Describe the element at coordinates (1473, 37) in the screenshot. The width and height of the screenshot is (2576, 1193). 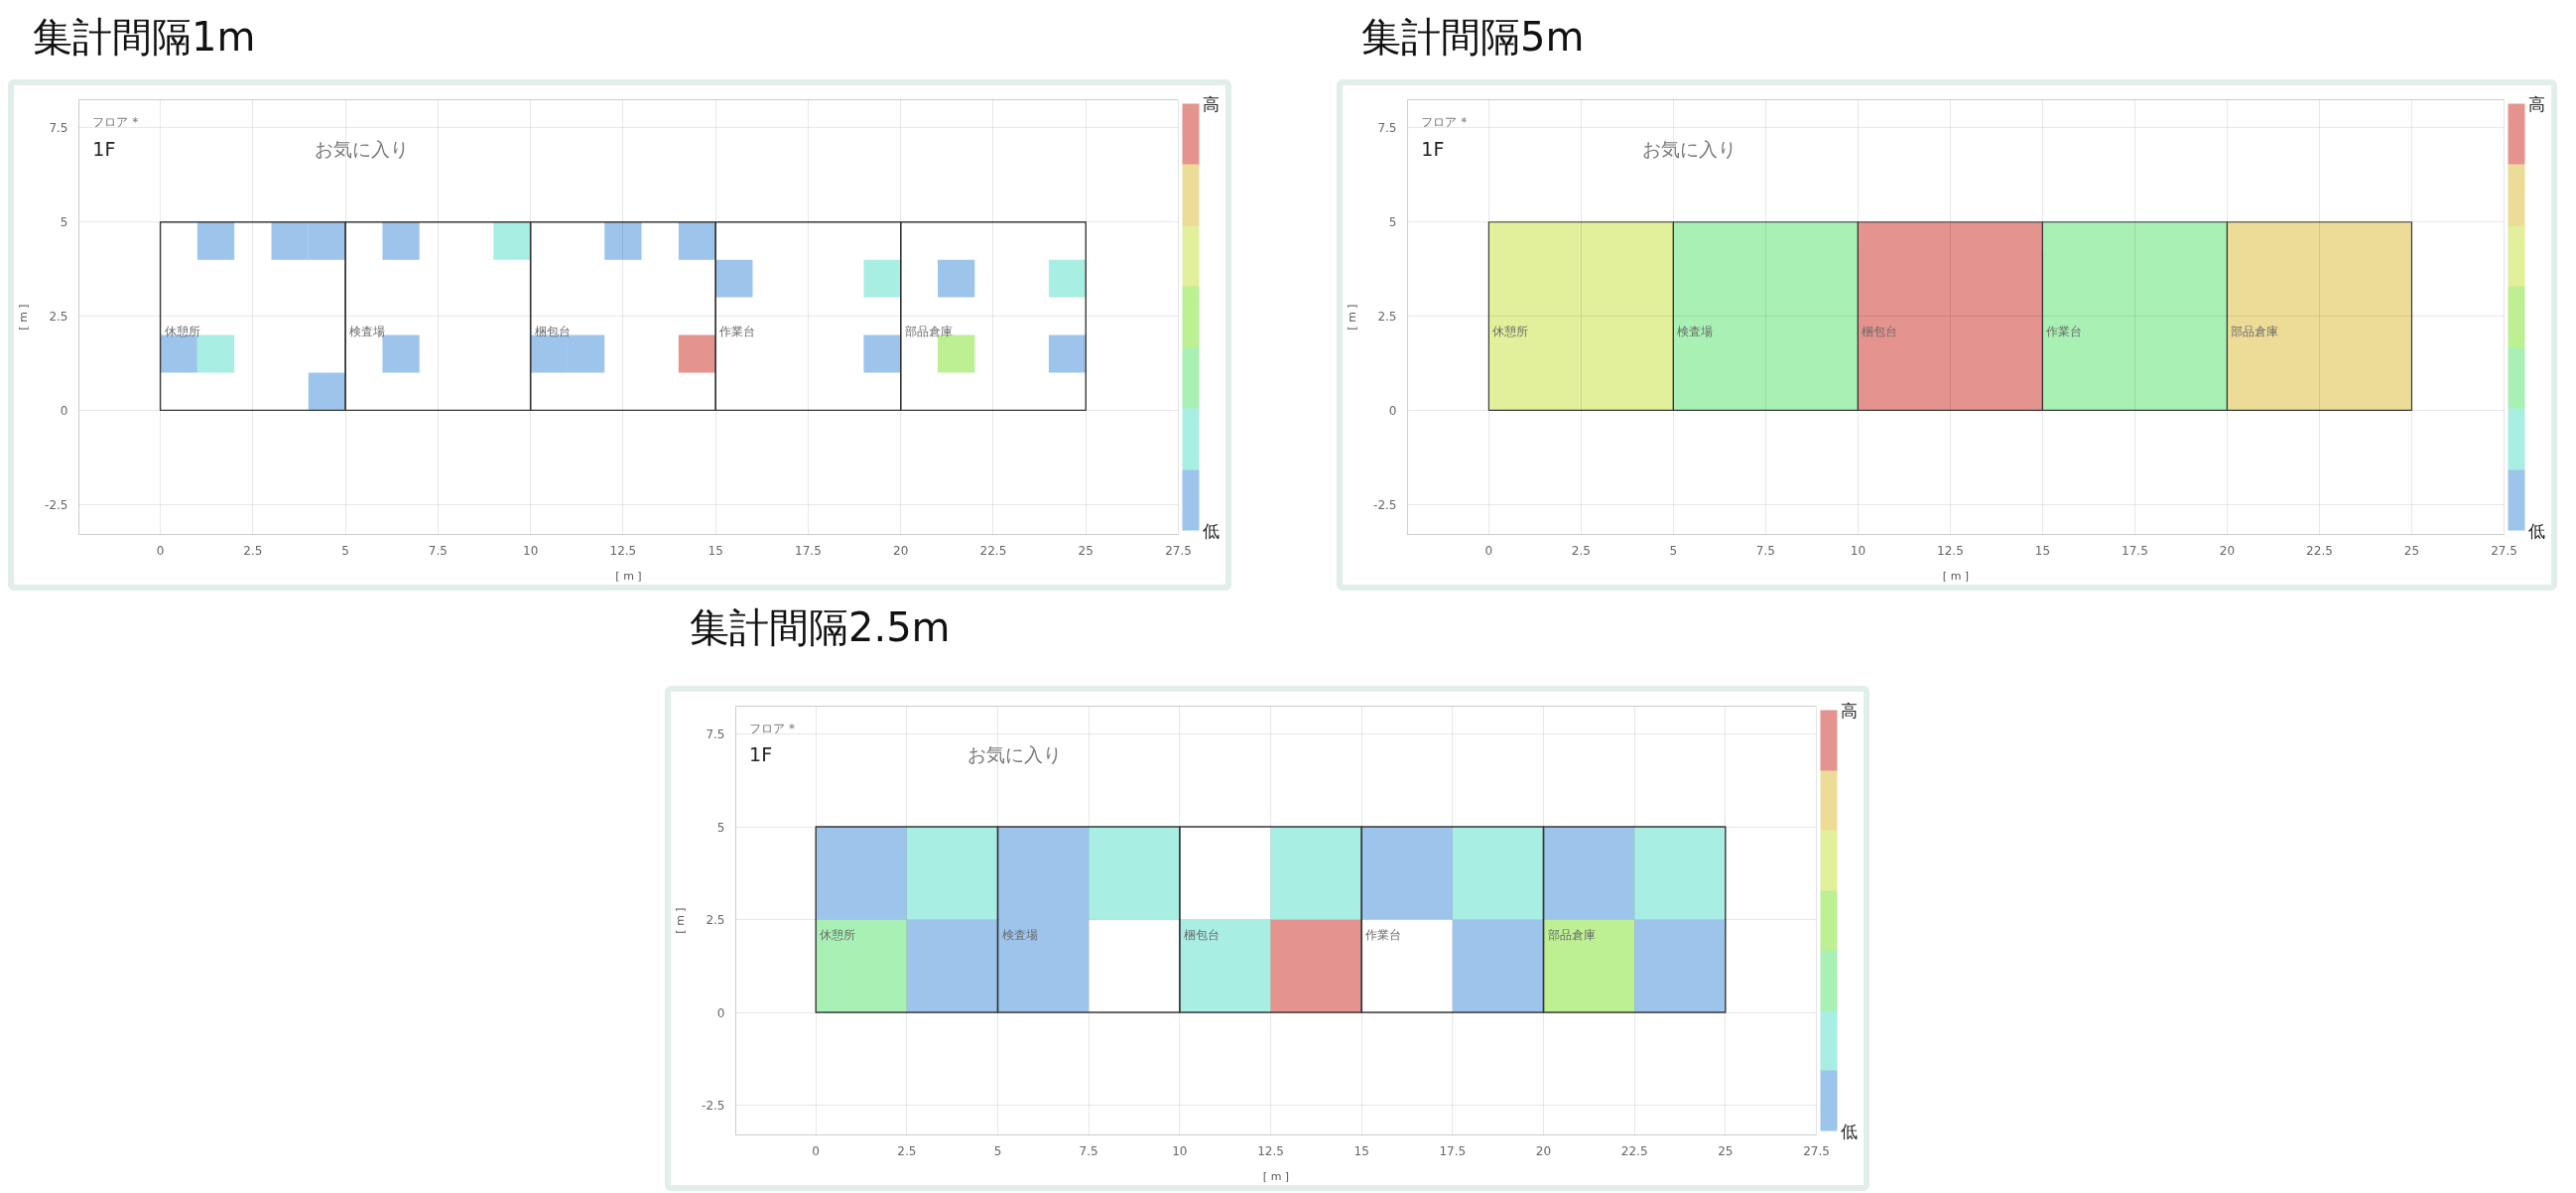
I see `chart-title: 集計間隔5m` at that location.